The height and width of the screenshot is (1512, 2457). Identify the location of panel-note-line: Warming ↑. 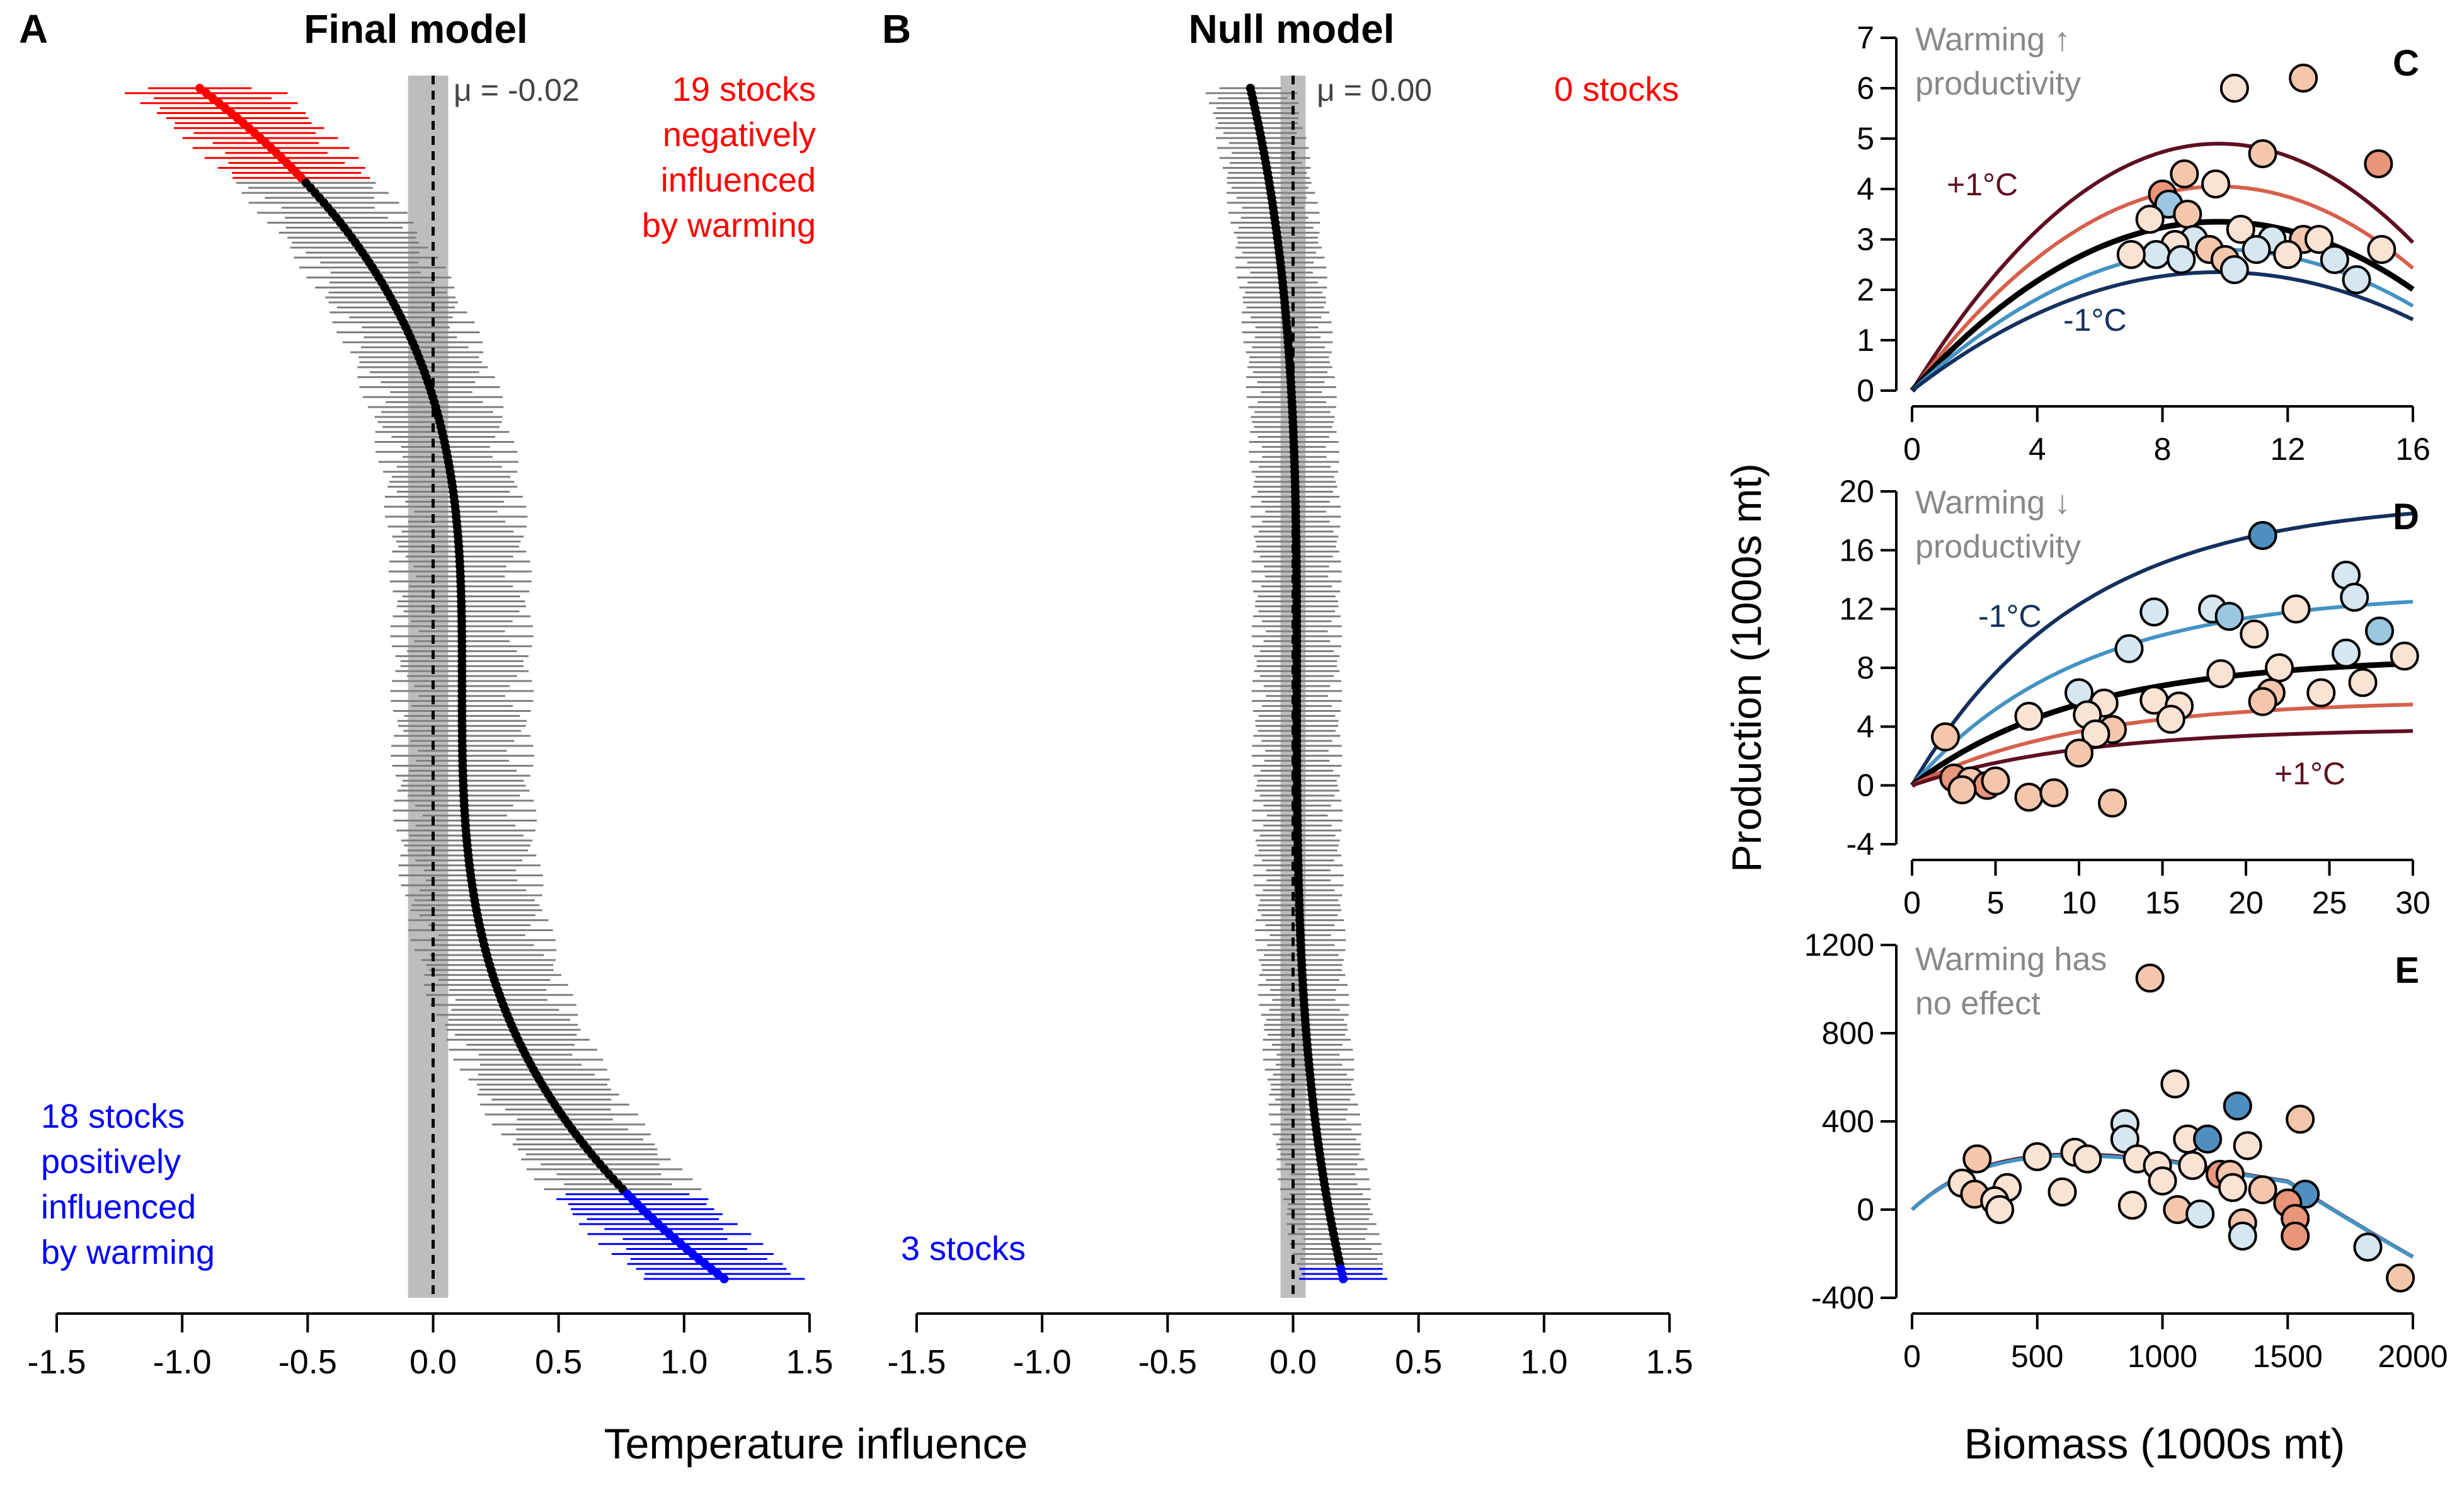
(1993, 39).